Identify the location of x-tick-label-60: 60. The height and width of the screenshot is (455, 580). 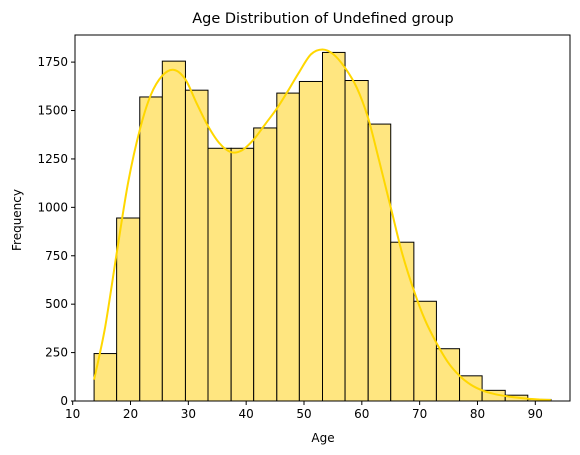
(361, 414).